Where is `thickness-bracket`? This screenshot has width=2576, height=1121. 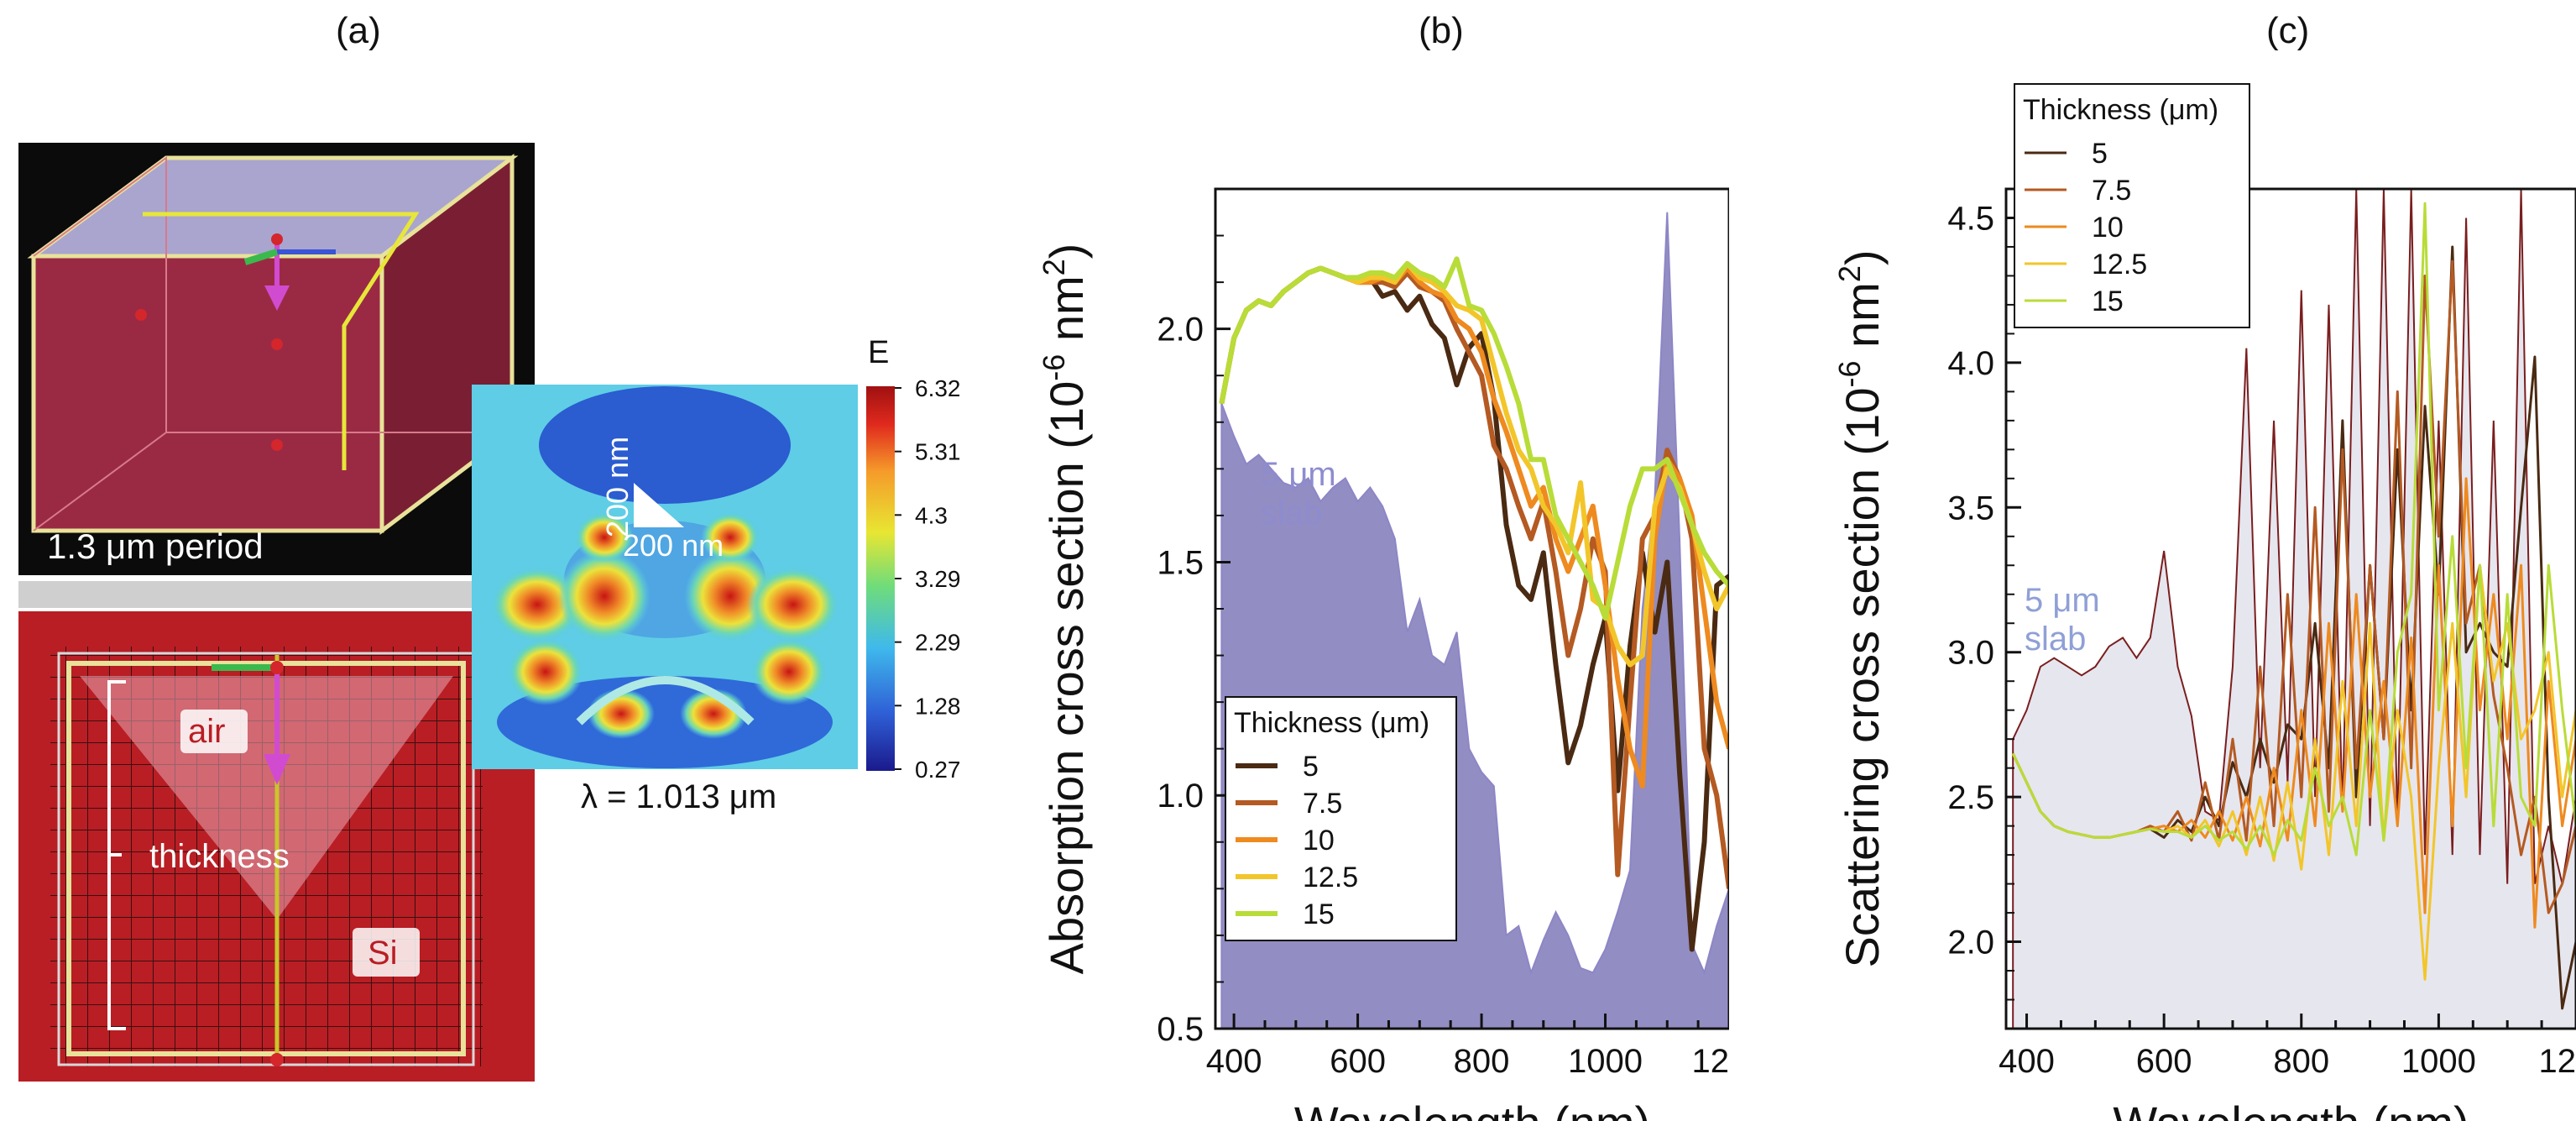
thickness-bracket is located at coordinates (116, 855).